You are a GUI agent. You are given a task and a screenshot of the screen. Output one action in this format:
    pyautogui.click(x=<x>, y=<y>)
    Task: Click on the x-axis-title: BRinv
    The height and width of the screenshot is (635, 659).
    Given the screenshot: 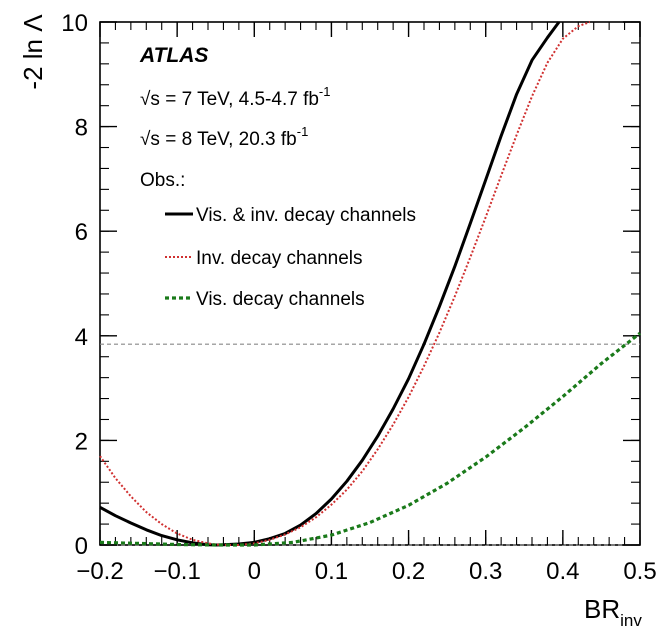 What is the action you would take?
    pyautogui.click(x=613, y=612)
    